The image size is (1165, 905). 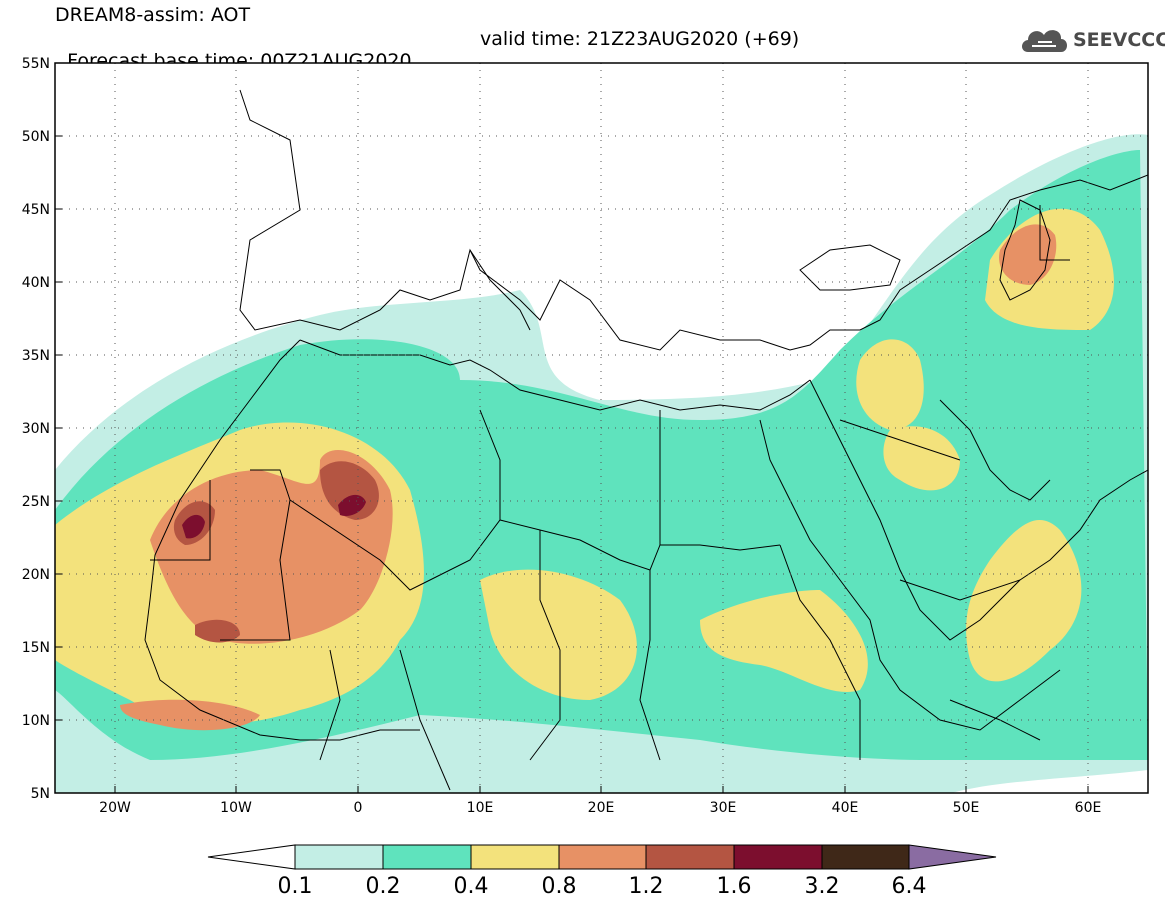 I want to click on aot-band-0.4-gulf, so click(x=921, y=458).